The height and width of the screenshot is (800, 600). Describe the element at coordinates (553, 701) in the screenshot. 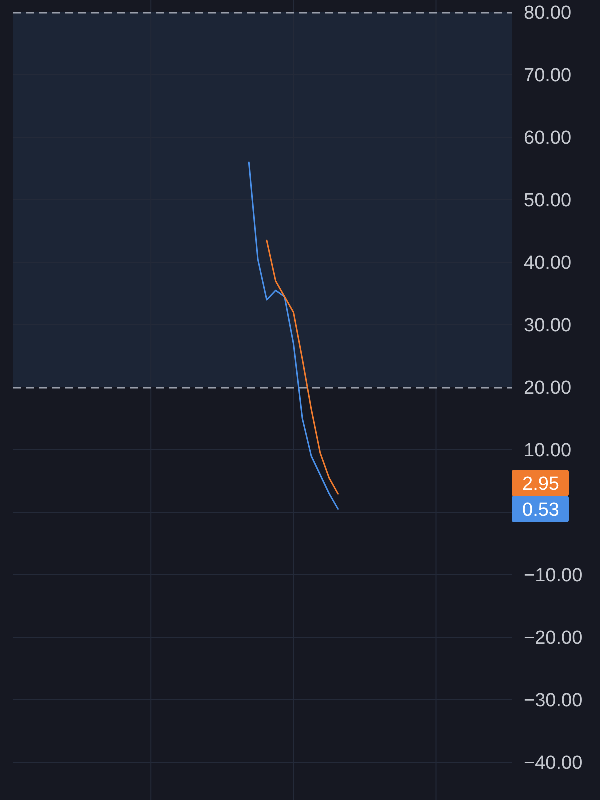

I see `y-tick-label: −30.00` at that location.